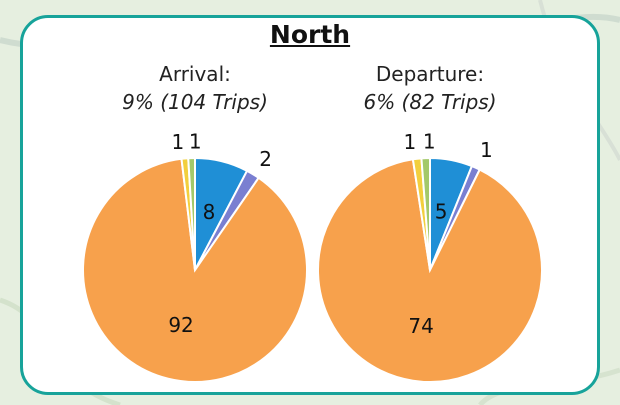 This screenshot has height=405, width=620. What do you see at coordinates (430, 74) in the screenshot?
I see `departure-label: Departure:` at bounding box center [430, 74].